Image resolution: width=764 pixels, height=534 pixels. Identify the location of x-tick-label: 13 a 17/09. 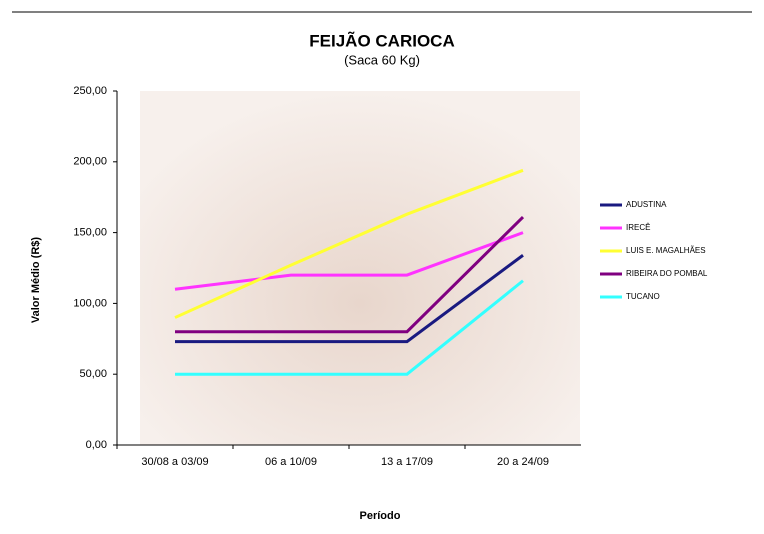
(407, 462).